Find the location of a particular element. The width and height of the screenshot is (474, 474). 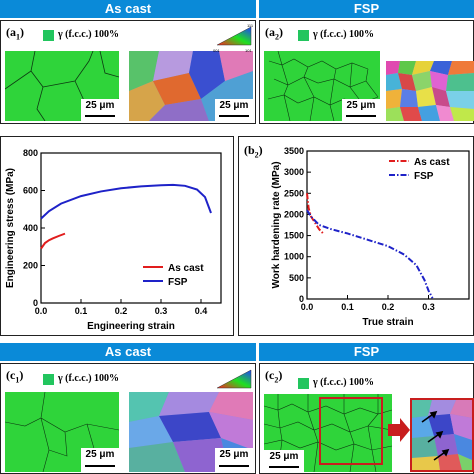

panel-c2-label: (c2) is located at coordinates (274, 376).